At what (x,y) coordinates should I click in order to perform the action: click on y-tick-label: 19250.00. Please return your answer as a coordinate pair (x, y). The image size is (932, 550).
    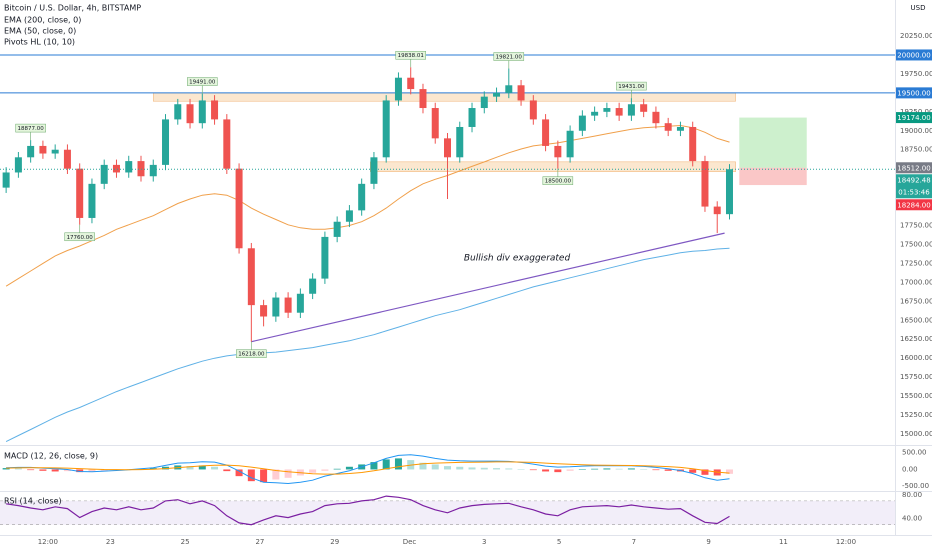
    Looking at the image, I should click on (916, 112).